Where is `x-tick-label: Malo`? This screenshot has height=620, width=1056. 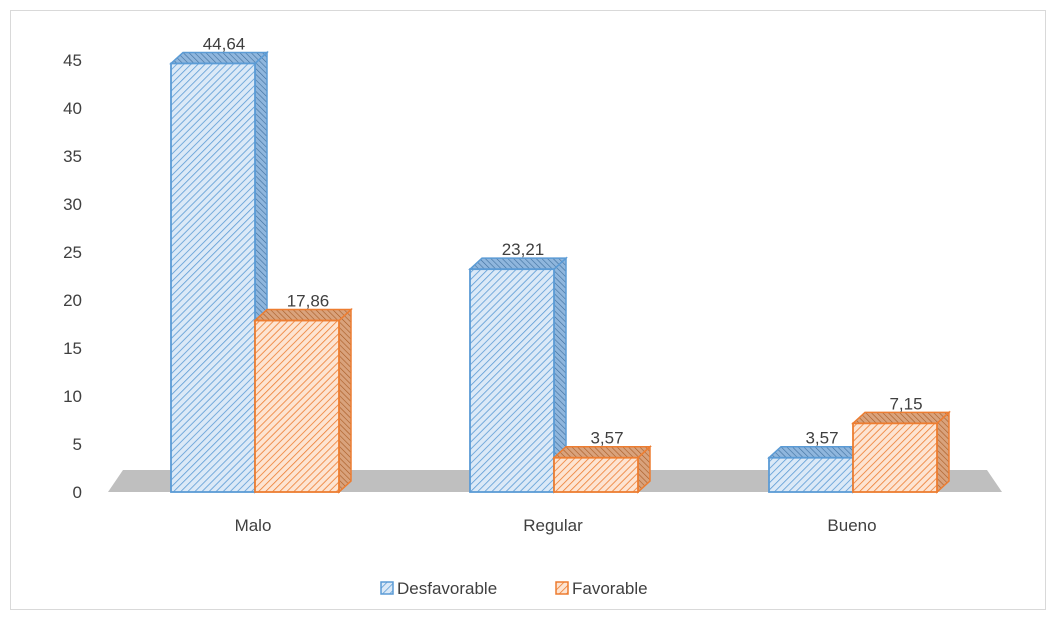
x-tick-label: Malo is located at coordinates (253, 525).